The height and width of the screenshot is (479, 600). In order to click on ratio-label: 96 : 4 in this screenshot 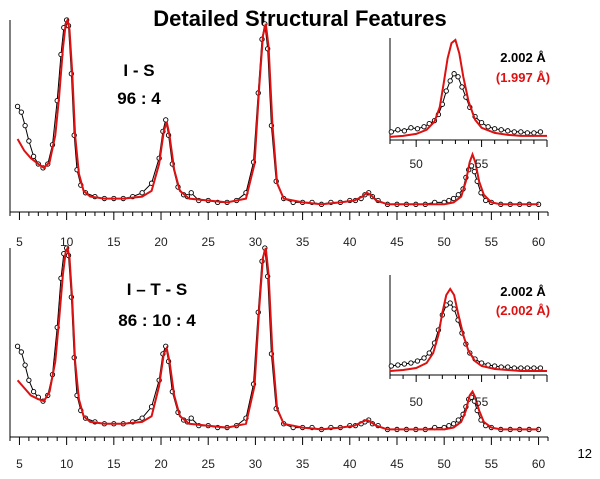, I will do `click(139, 98)`.